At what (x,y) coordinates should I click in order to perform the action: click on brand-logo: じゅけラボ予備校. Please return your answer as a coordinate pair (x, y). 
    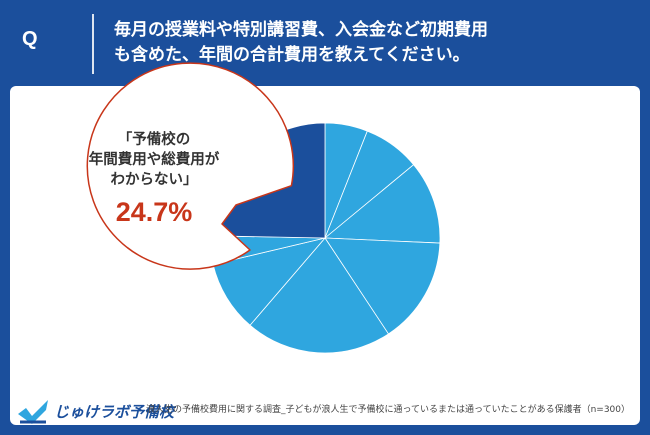
    Looking at the image, I should click on (95, 411).